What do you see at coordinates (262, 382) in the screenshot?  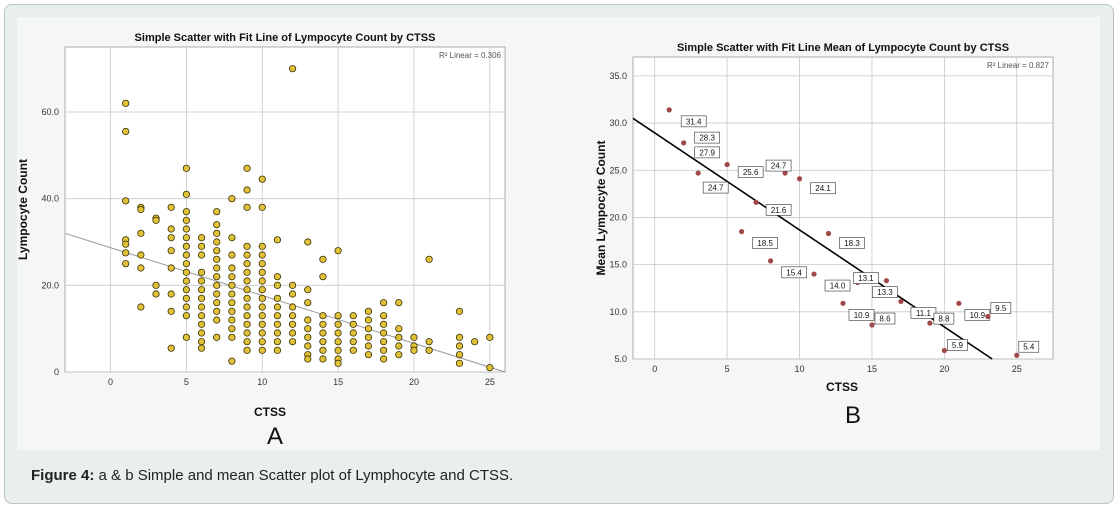 I see `x-tick-label: 10` at bounding box center [262, 382].